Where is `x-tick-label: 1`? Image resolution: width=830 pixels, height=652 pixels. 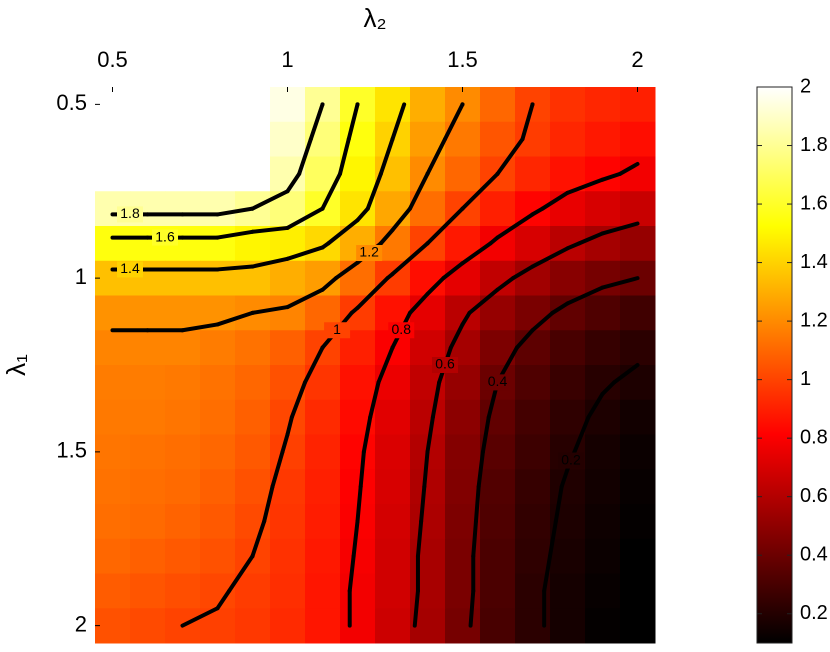
x-tick-label: 1 is located at coordinates (287, 59).